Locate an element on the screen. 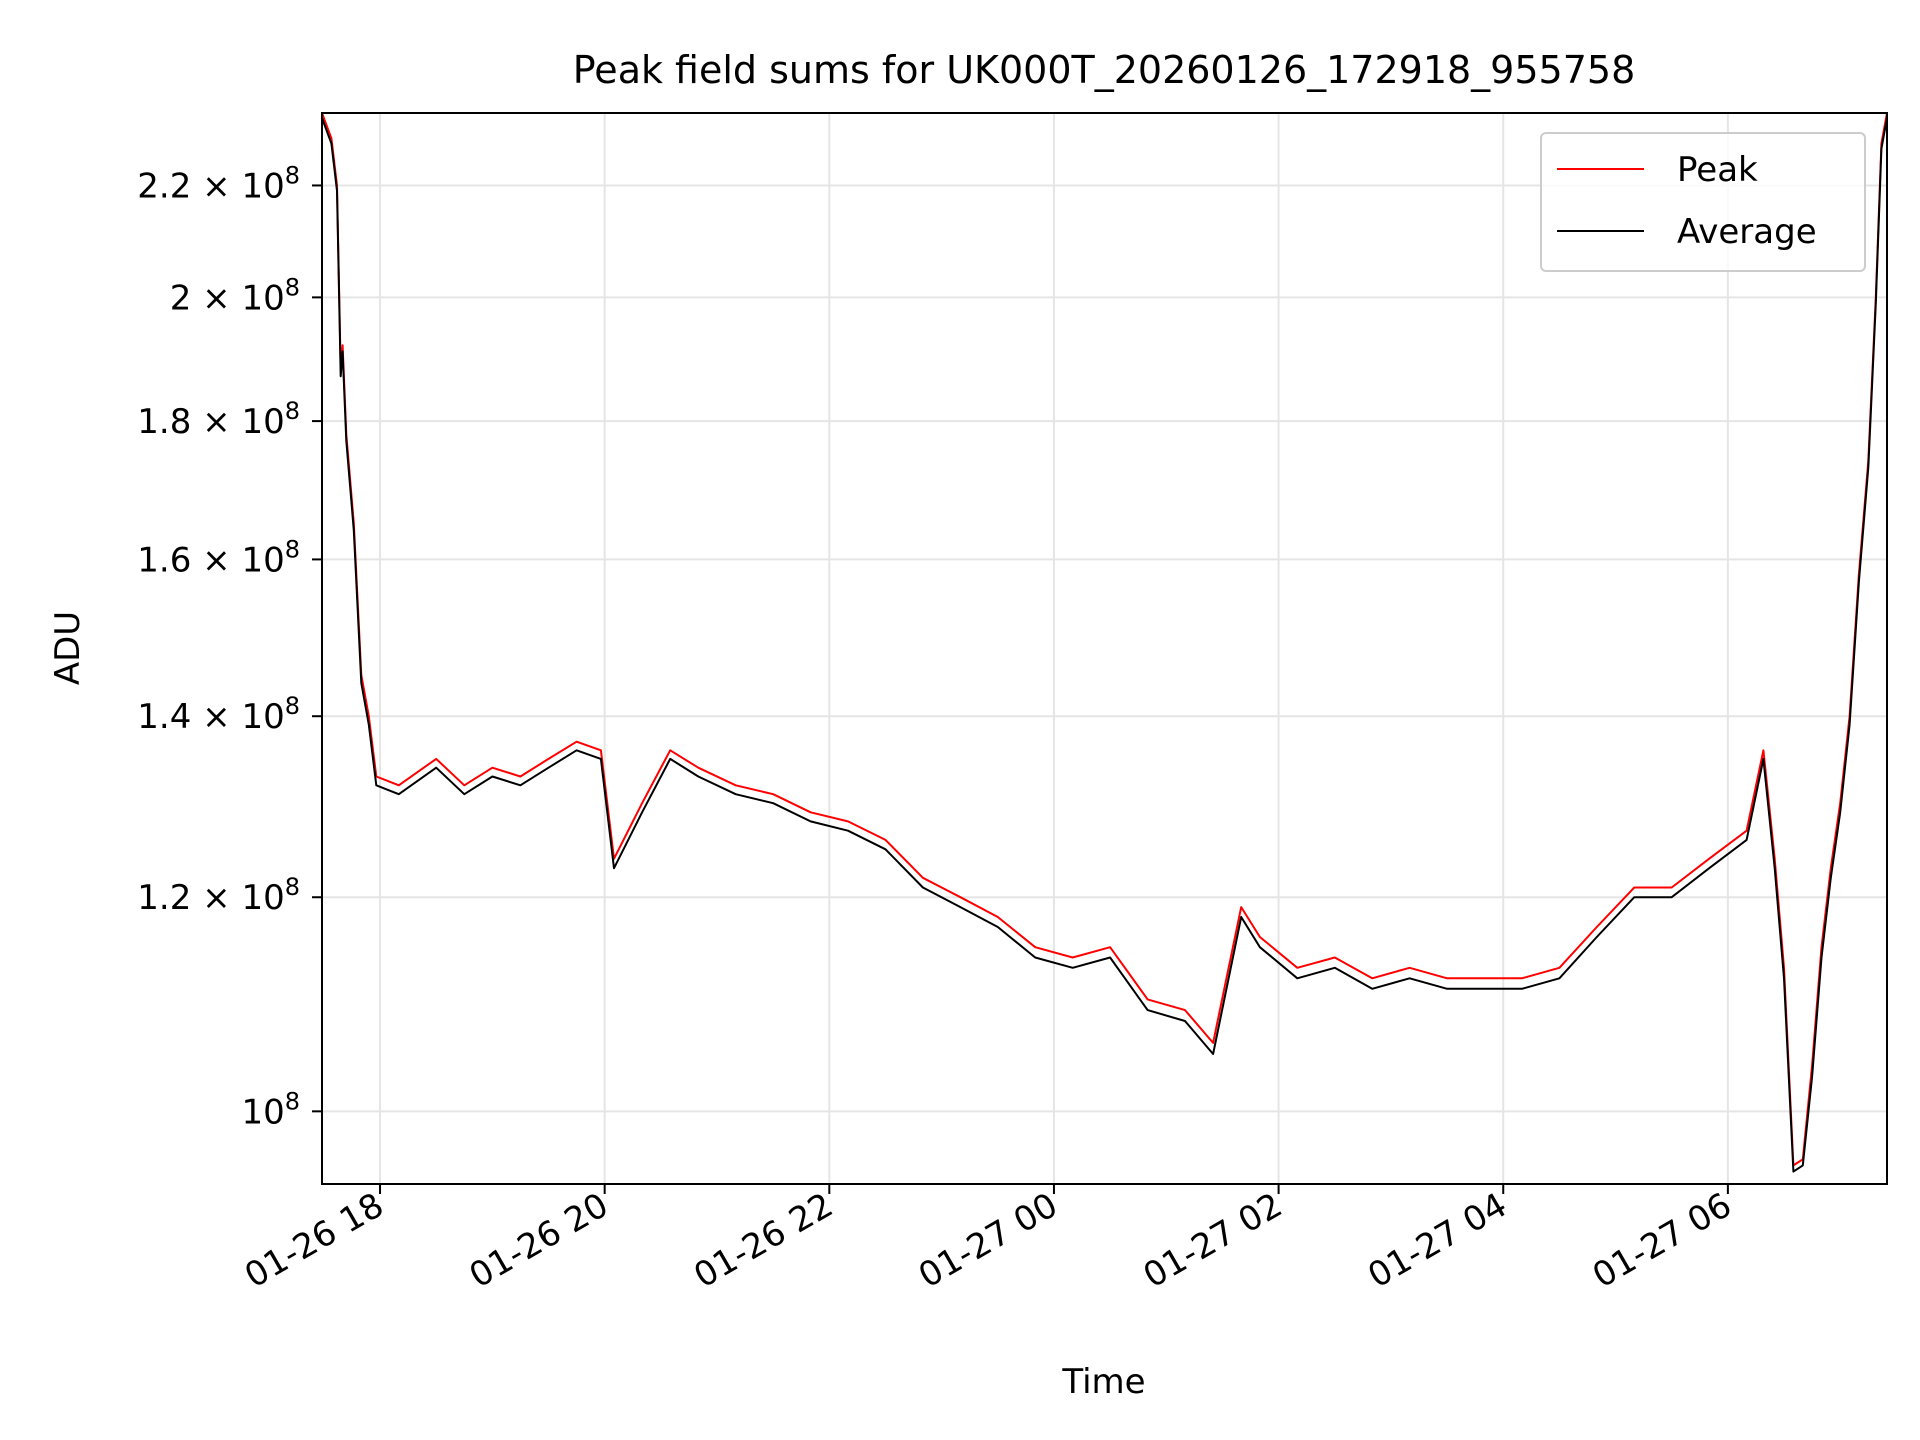  y-tick-label: 2 × 108 is located at coordinates (235, 295).